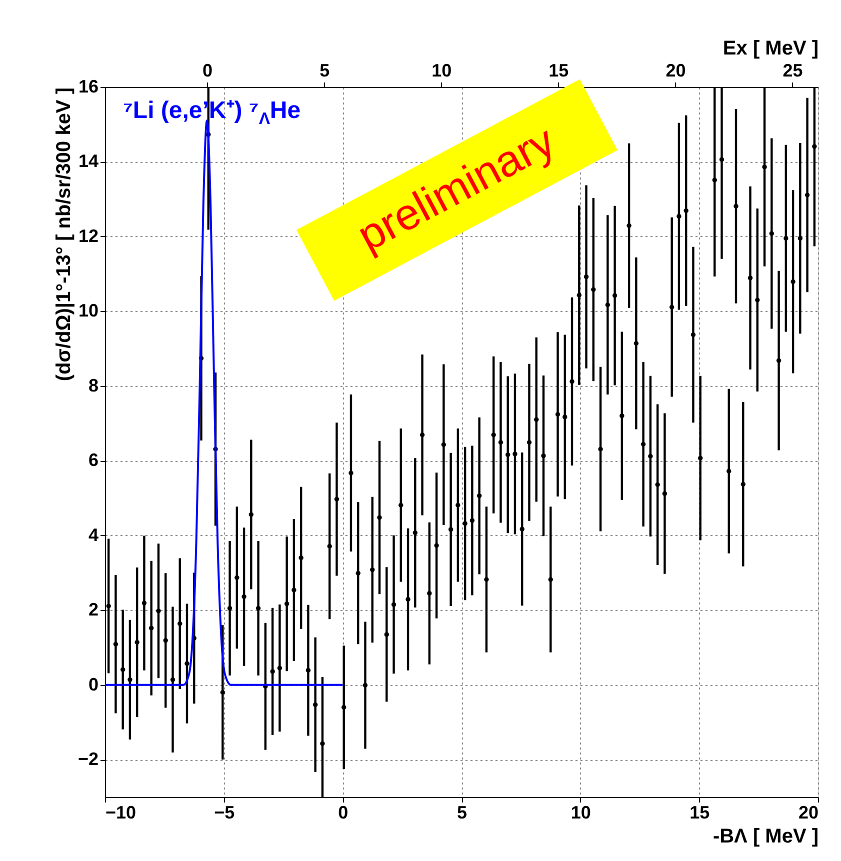  I want to click on y-tick-label: 10, so click(88, 310).